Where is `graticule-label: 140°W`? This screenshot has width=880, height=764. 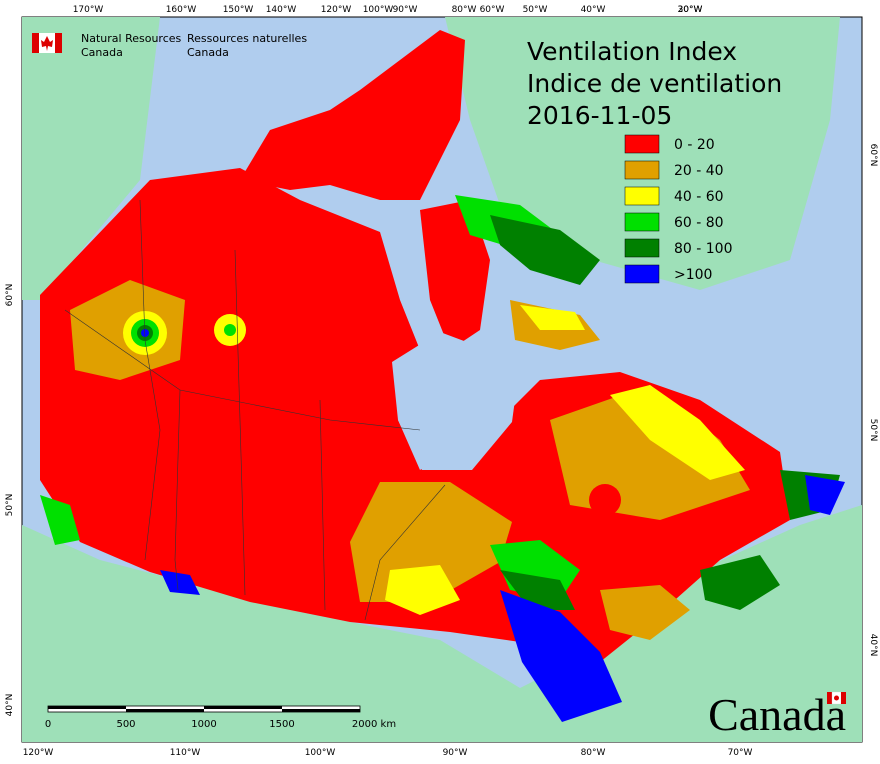
graticule-label: 140°W is located at coordinates (281, 10).